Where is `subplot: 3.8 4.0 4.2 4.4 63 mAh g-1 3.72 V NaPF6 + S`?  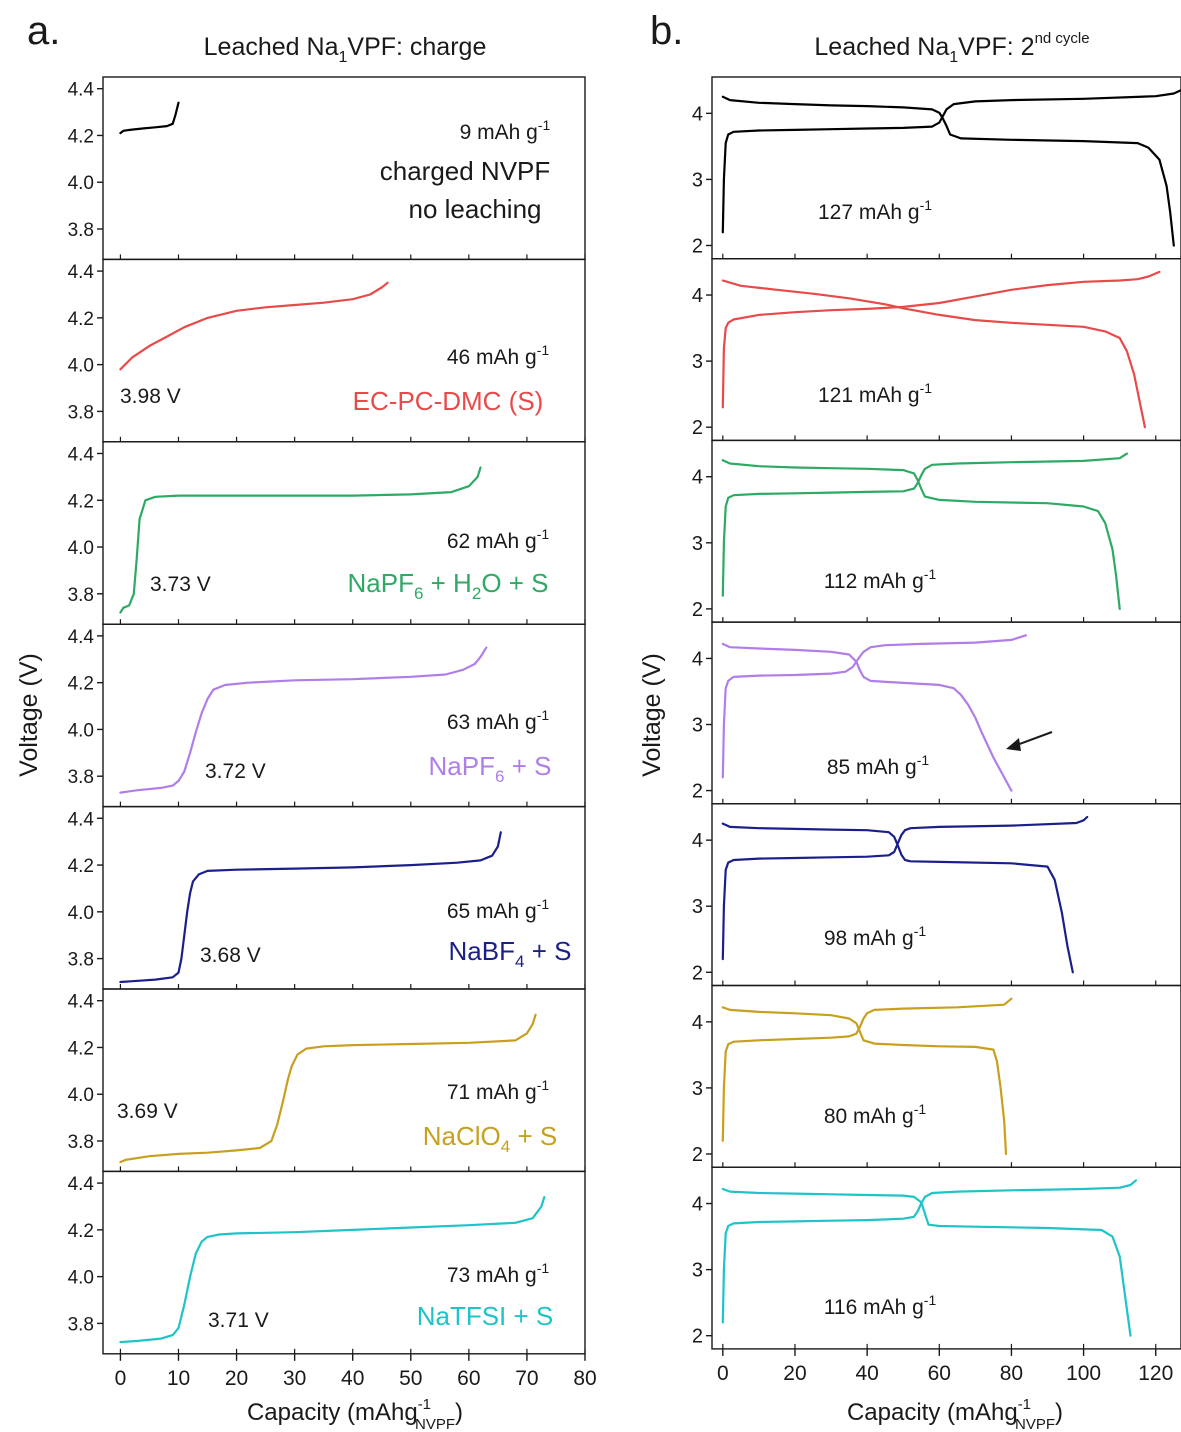 subplot: 3.8 4.0 4.2 4.4 63 mAh g-1 3.72 V NaPF6 + S is located at coordinates (327, 715).